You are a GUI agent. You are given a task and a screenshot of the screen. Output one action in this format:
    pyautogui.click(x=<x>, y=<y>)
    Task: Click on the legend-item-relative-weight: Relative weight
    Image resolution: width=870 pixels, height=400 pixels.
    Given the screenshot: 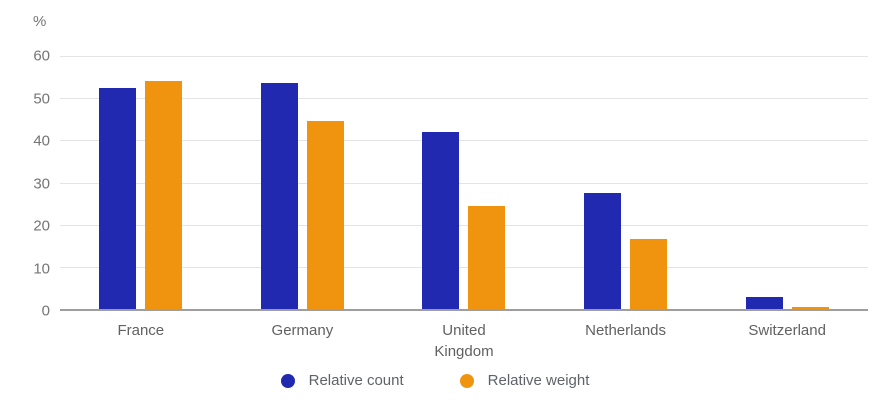 What is the action you would take?
    pyautogui.click(x=524, y=380)
    